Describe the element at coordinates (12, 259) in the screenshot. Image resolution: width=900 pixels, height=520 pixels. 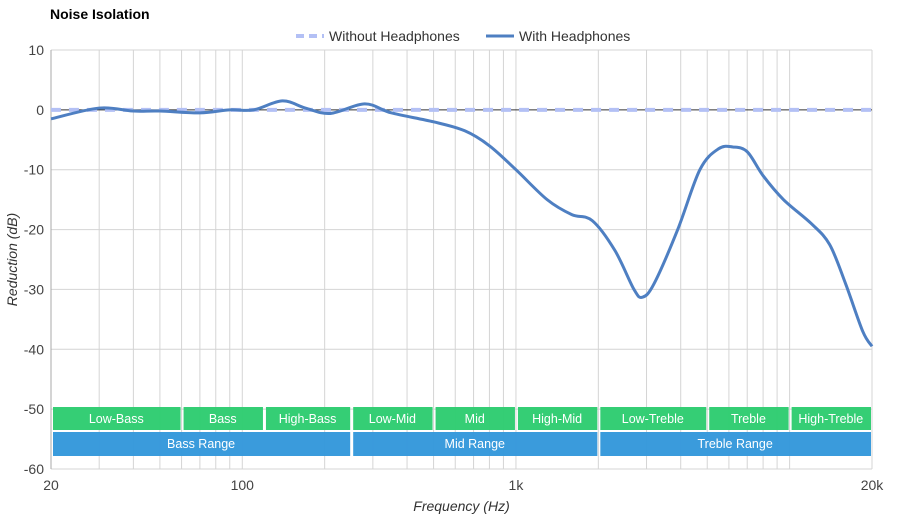
I see `y-axis-title: Reduction (dB)` at that location.